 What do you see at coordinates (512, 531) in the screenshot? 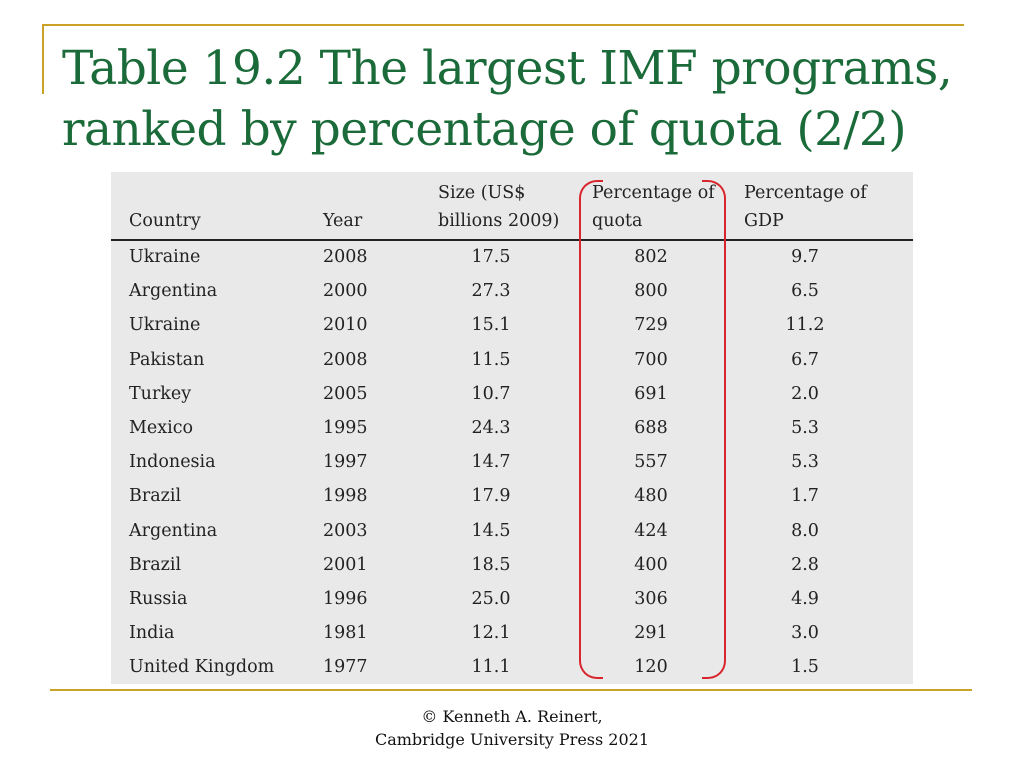
I see `table-row: Argentina 2003 14.5 424 8.0` at bounding box center [512, 531].